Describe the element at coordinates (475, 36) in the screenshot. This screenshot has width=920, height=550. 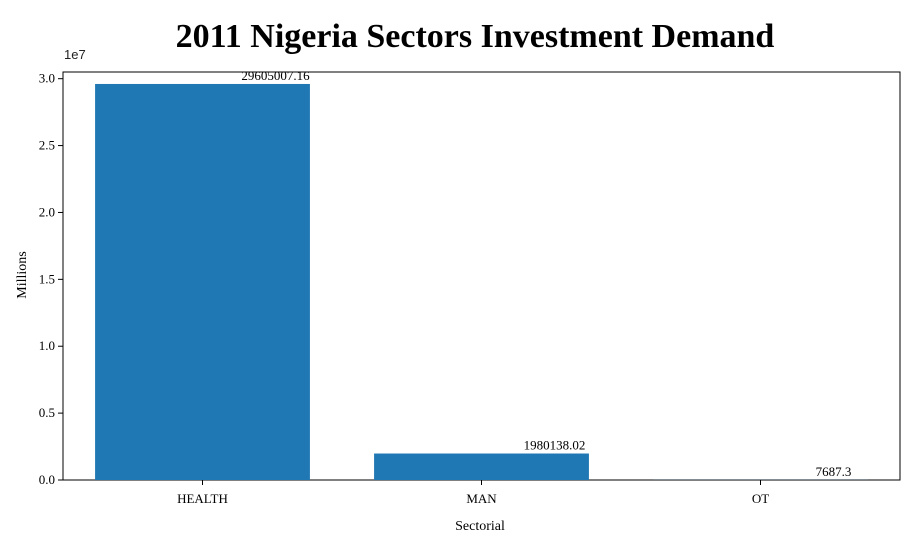
I see `chart-title: 2011 Nigeria Sectors Investment Demand` at that location.